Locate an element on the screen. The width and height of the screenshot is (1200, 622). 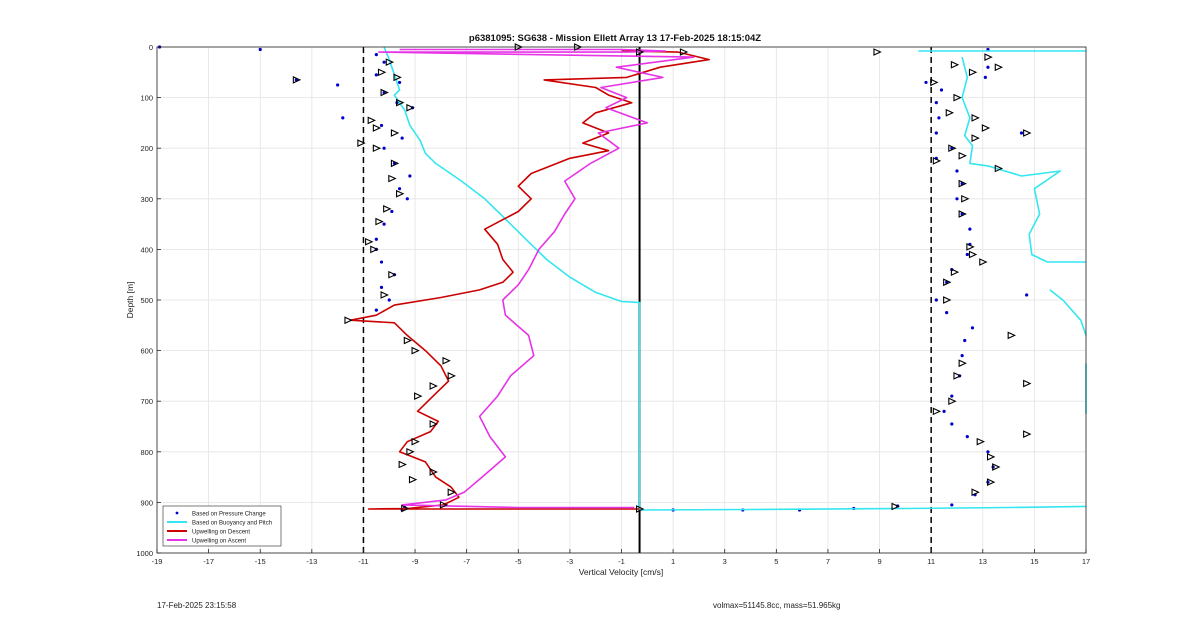
legend-label: Based on Pressure Change is located at coordinates (229, 514).